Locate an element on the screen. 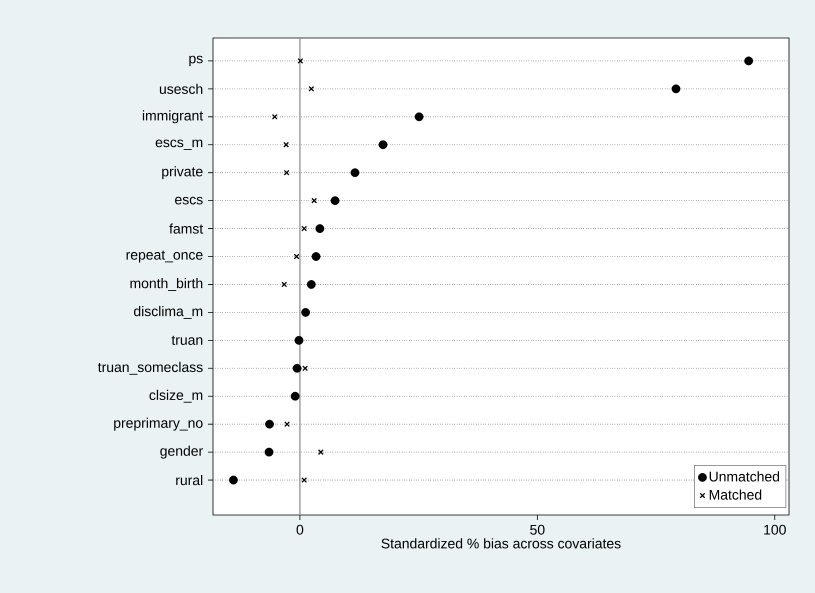  y-tick-label: disclima_m is located at coordinates (168, 312).